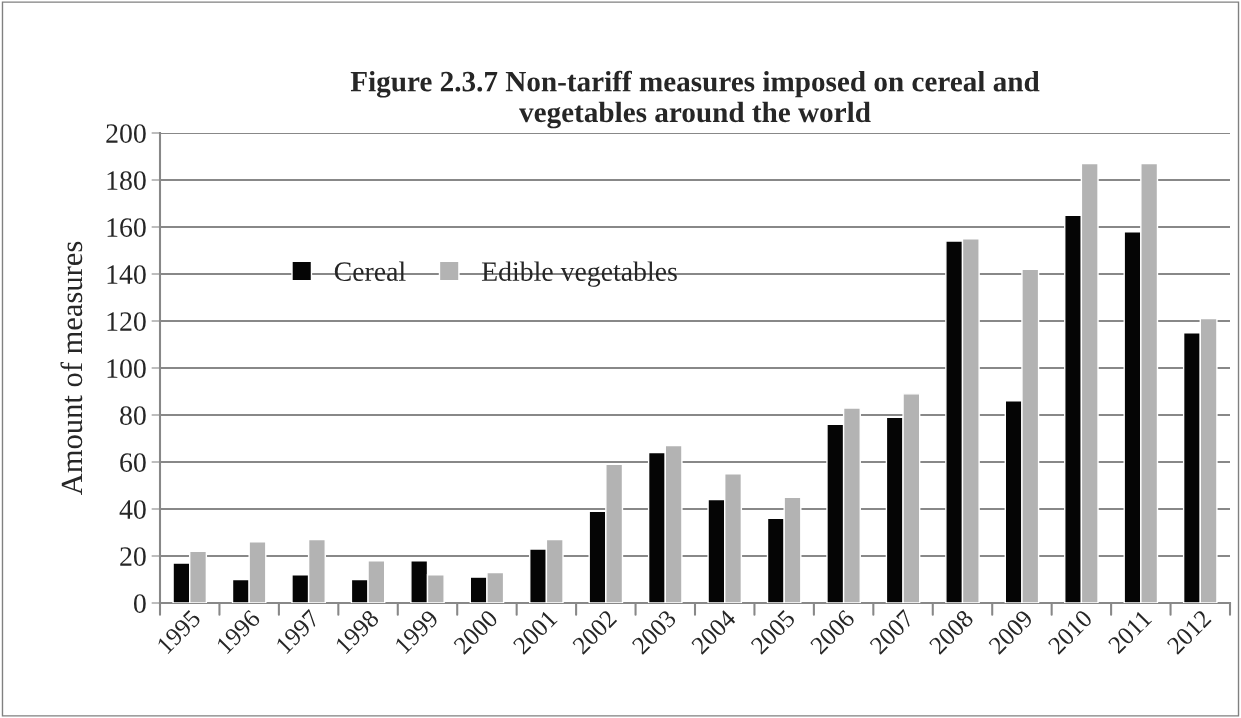 This screenshot has height=718, width=1241. What do you see at coordinates (133, 462) in the screenshot?
I see `y-tick-label: 60` at bounding box center [133, 462].